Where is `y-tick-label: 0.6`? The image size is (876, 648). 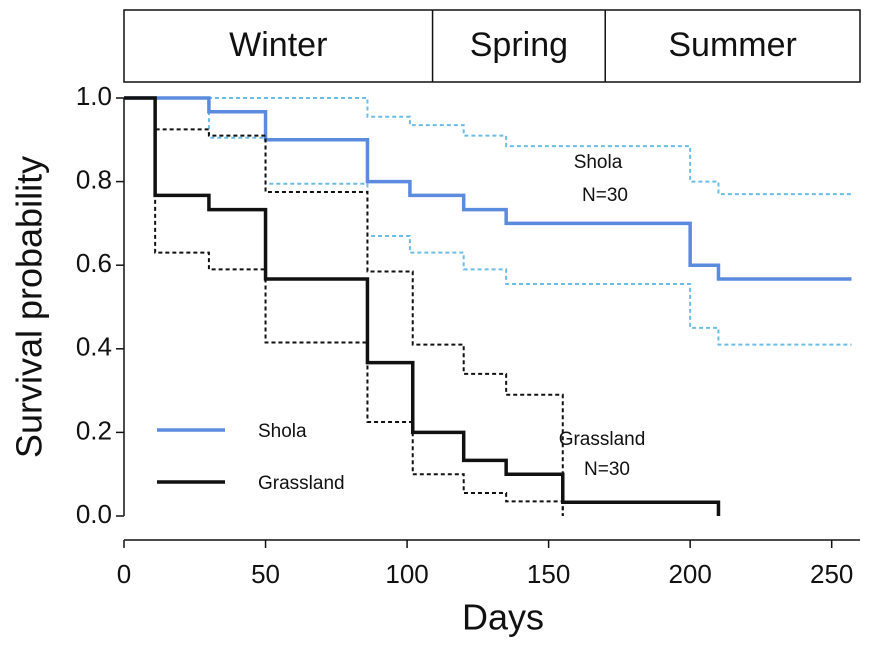 y-tick-label: 0.6 is located at coordinates (94, 263).